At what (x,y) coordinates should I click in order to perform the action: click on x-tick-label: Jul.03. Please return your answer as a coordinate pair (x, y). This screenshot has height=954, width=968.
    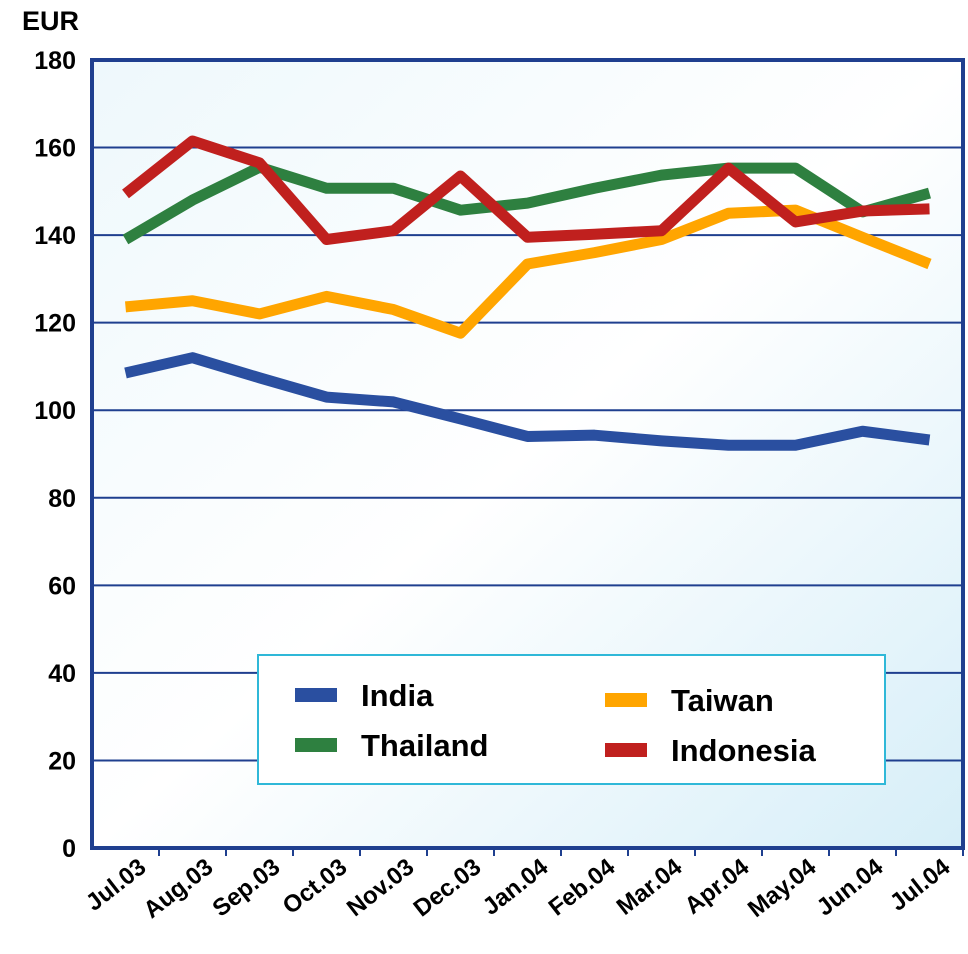
    Looking at the image, I should click on (116, 884).